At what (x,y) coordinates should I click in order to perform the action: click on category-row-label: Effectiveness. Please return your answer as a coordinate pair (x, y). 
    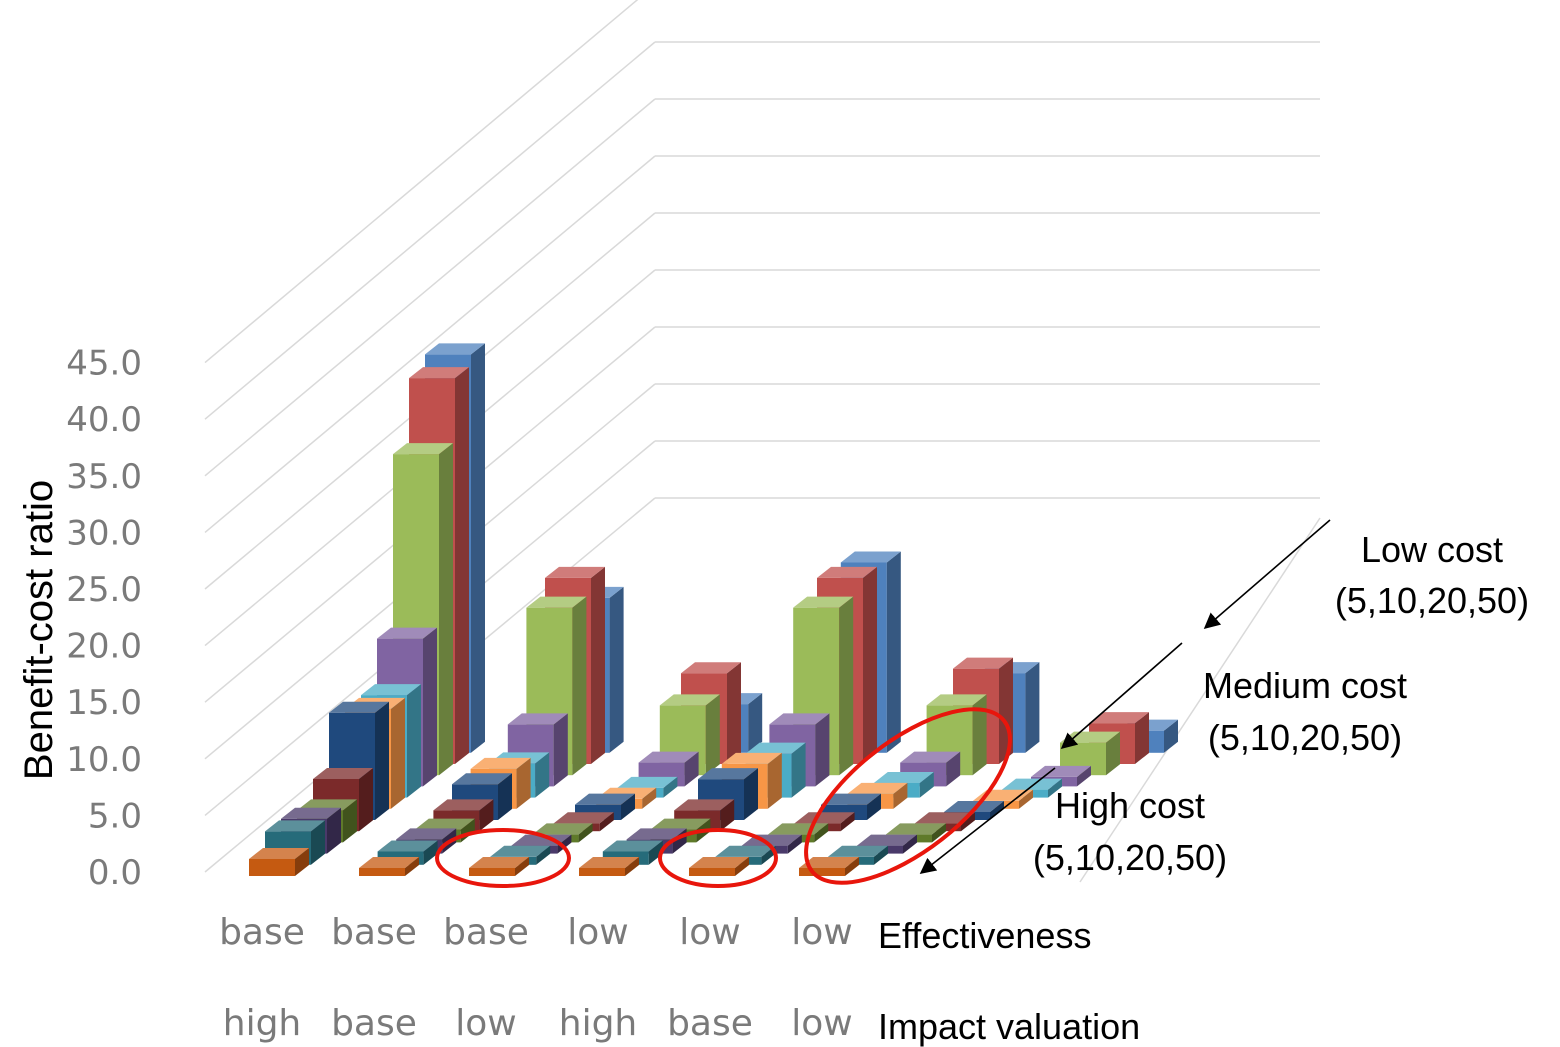
    Looking at the image, I should click on (984, 935).